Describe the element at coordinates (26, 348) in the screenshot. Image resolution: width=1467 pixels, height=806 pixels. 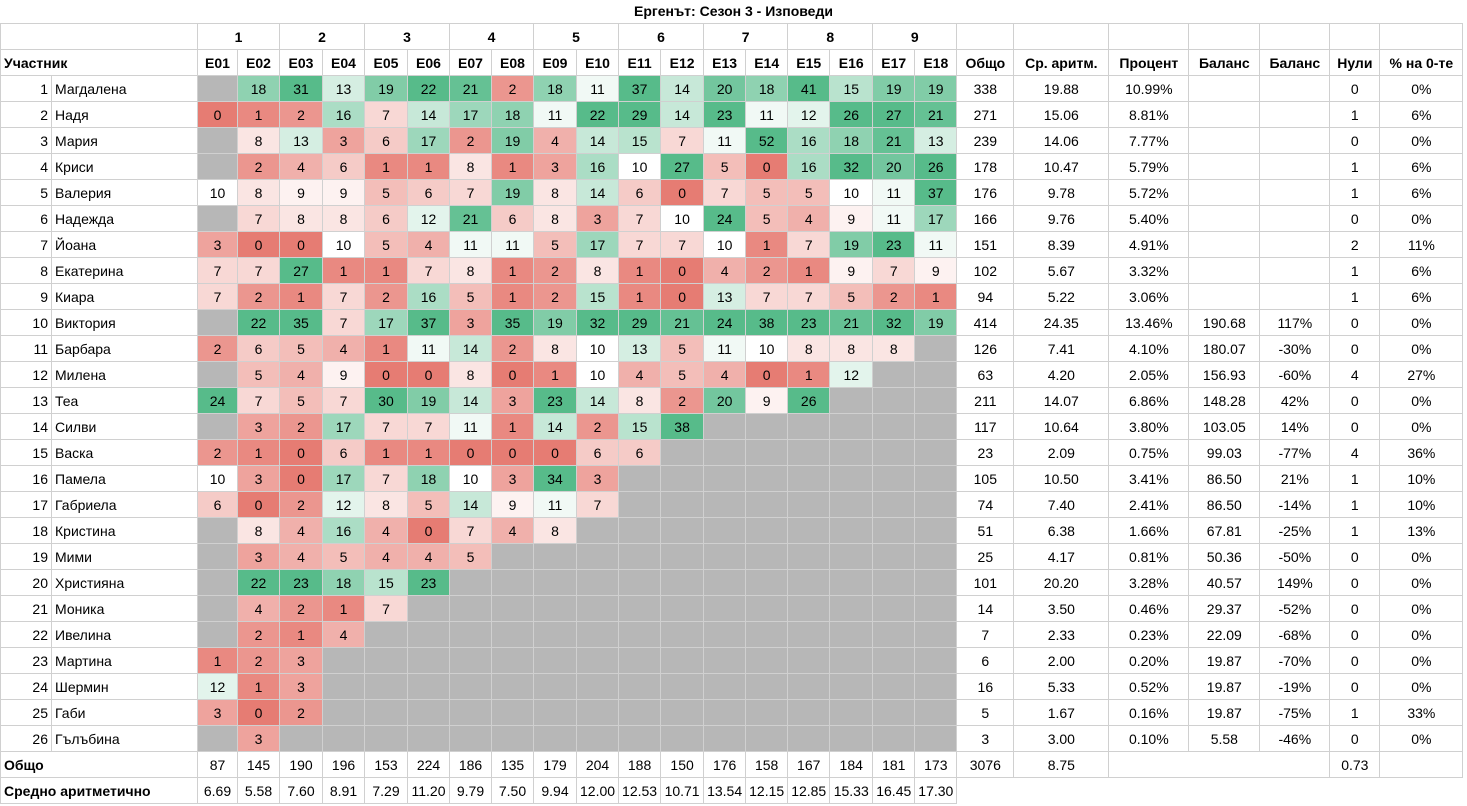
I see `row-number: 11` at that location.